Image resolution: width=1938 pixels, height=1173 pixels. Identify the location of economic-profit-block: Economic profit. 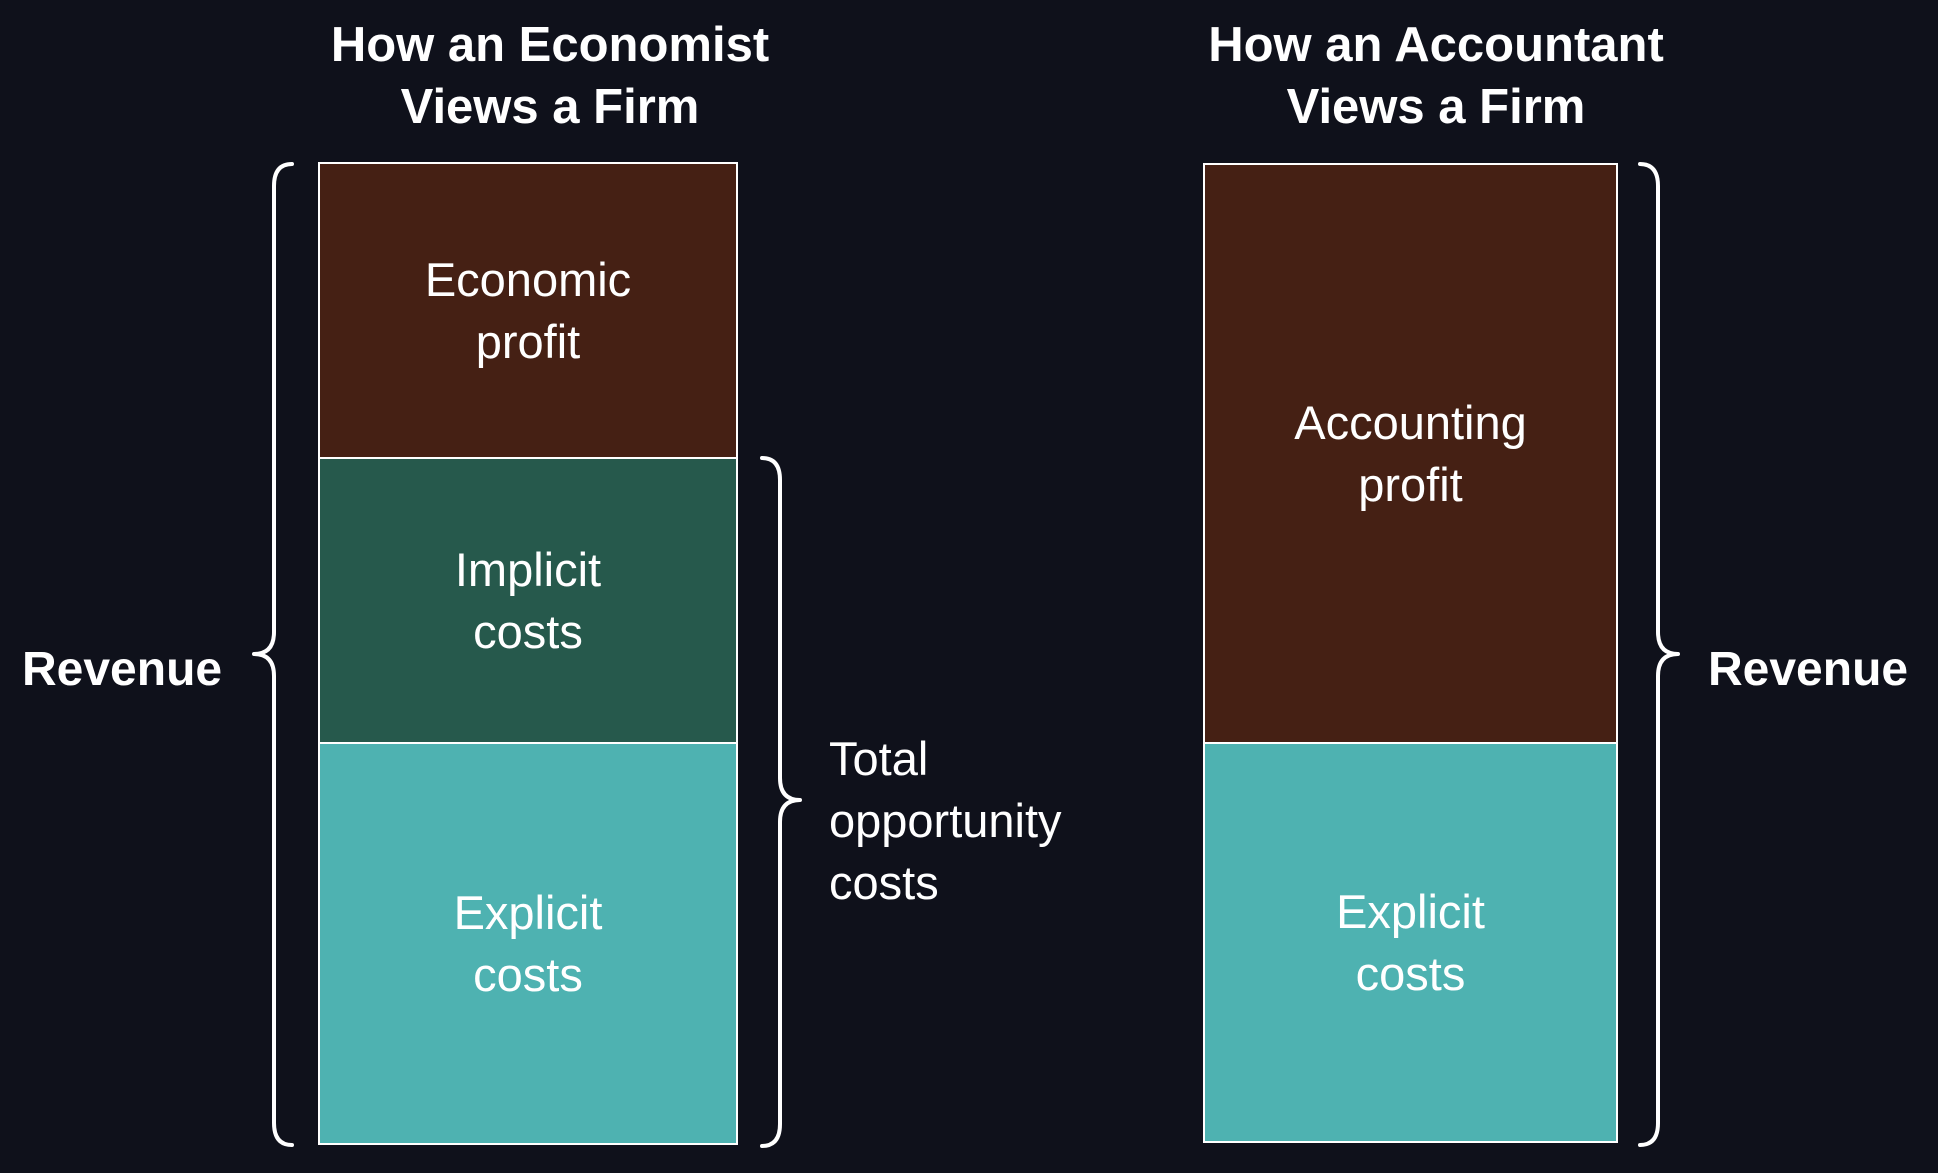
(528, 310).